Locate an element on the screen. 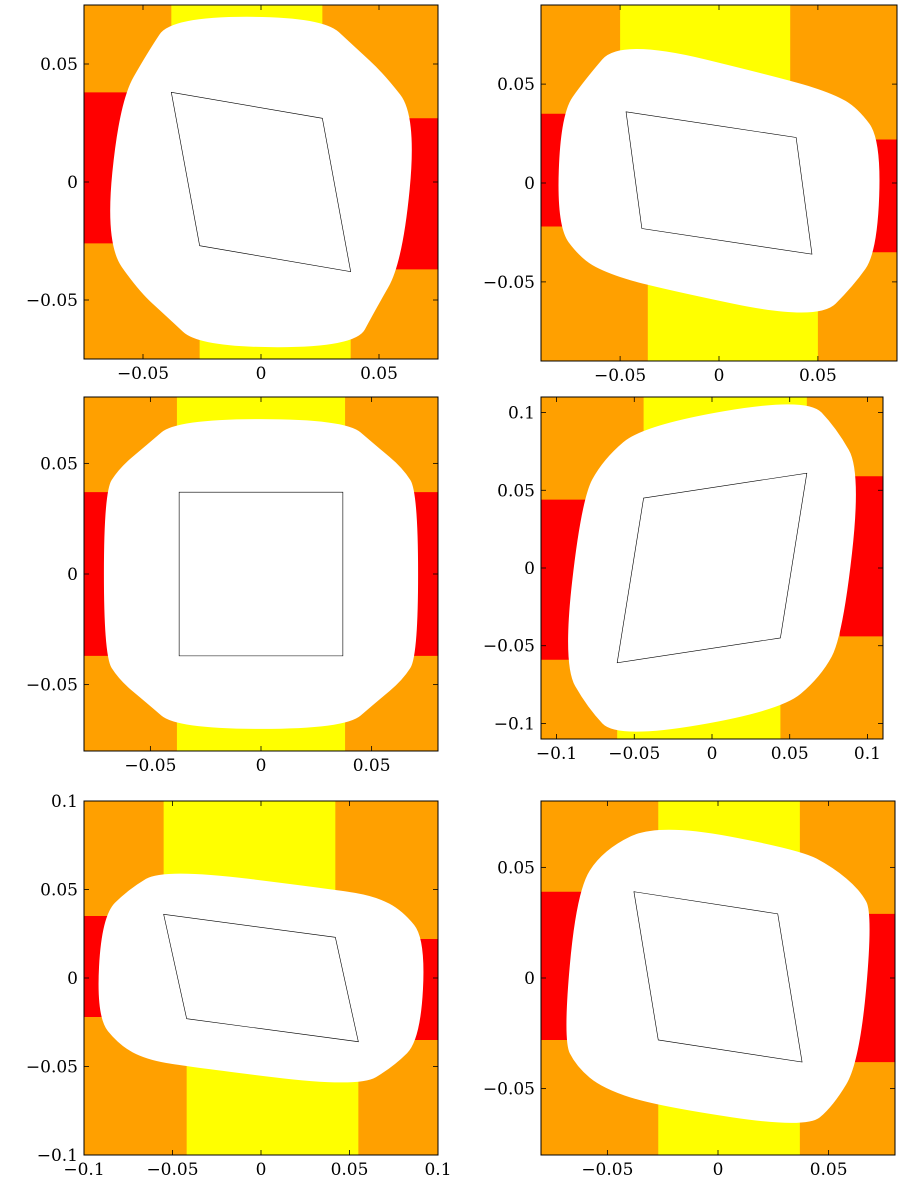 This screenshot has height=1190, width=898. panel-2: −0.05 0 0.05 −0.05 0 0.05 is located at coordinates (690, 195).